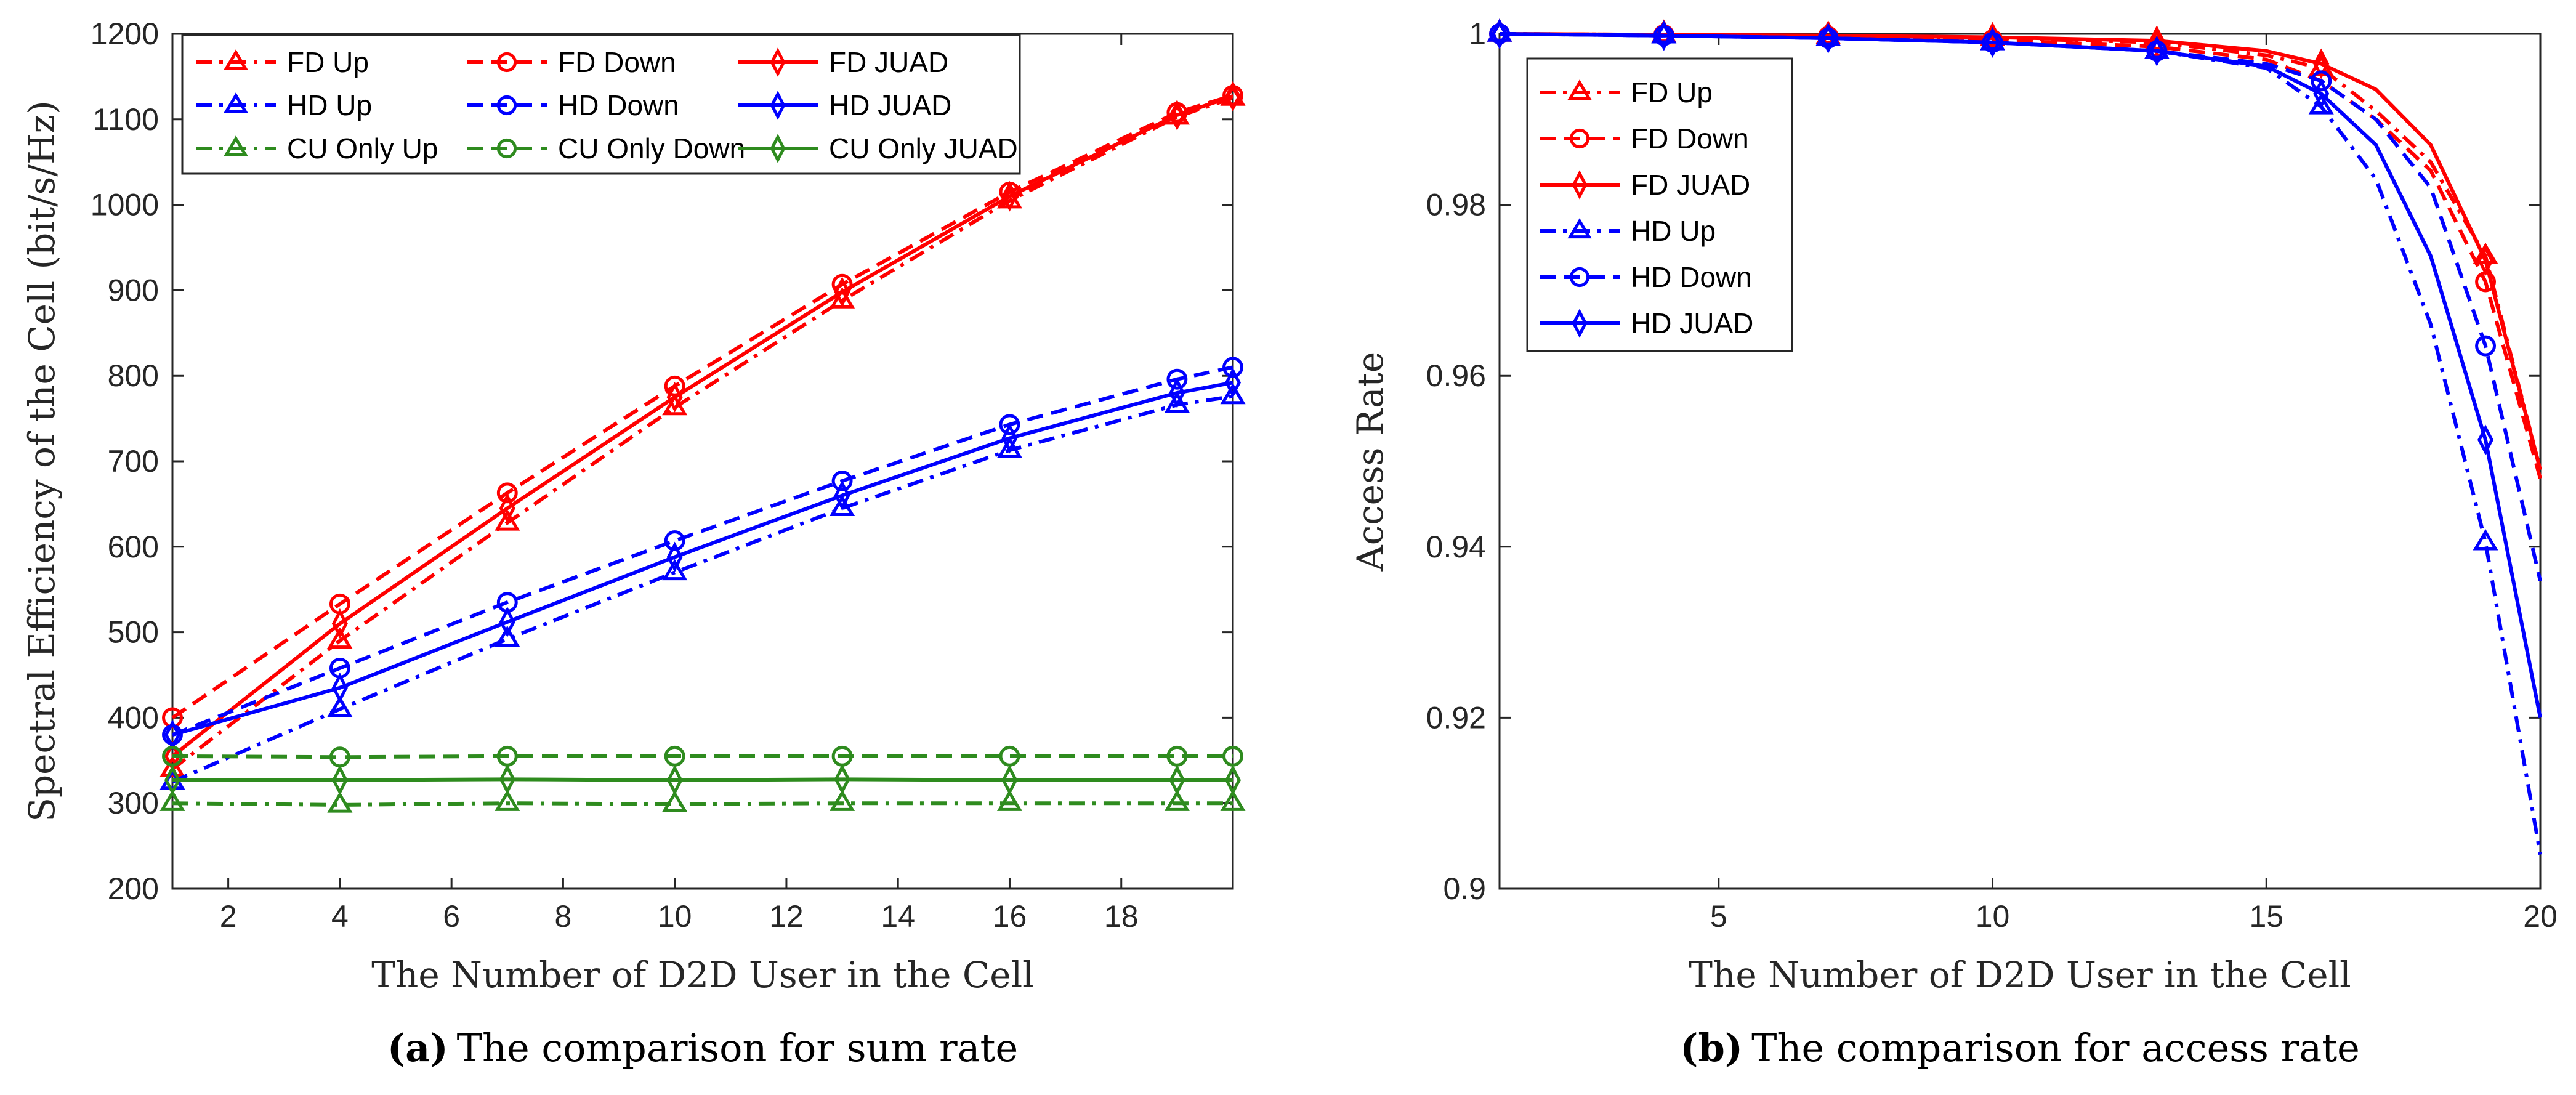 The image size is (2576, 1095). I want to click on panel-a-series-hd-juad, so click(703, 559).